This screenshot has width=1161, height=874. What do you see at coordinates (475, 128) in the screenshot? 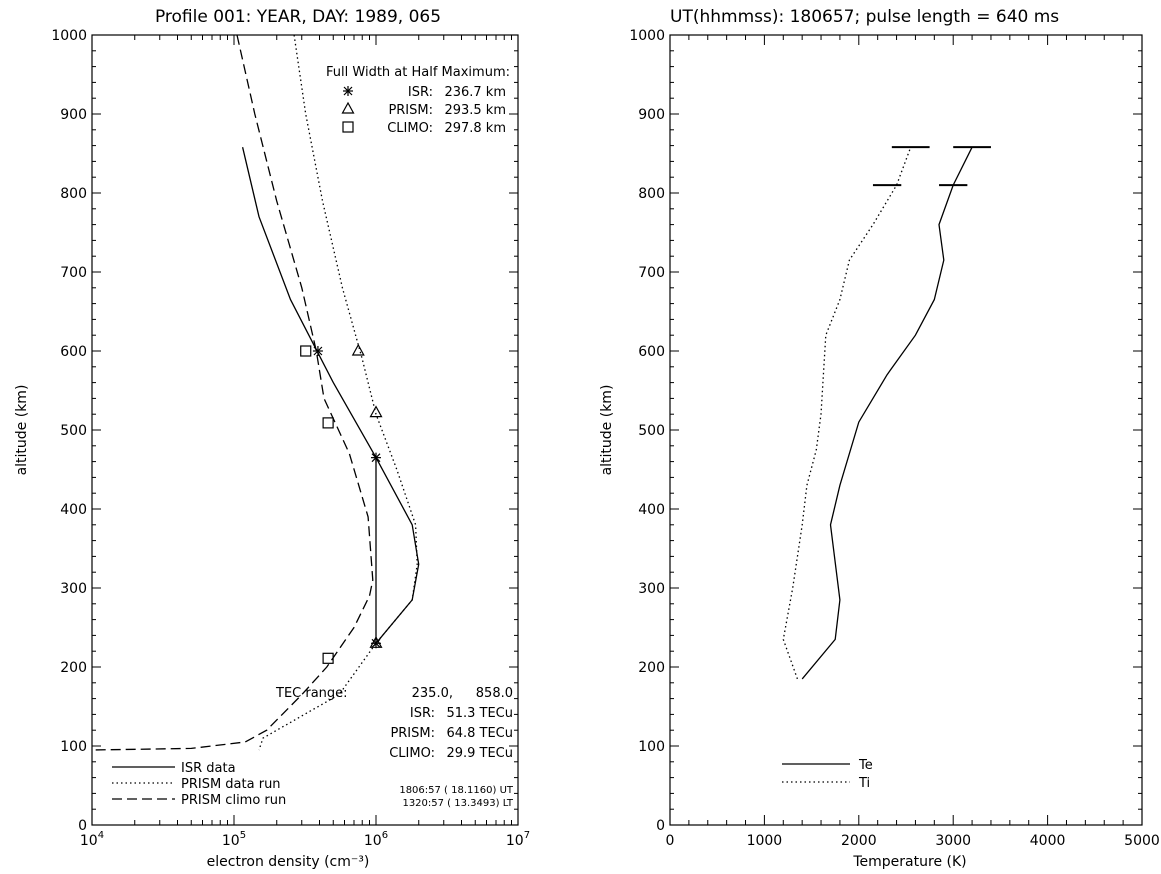
I see `fwhm-climo-value: 297.8 km` at bounding box center [475, 128].